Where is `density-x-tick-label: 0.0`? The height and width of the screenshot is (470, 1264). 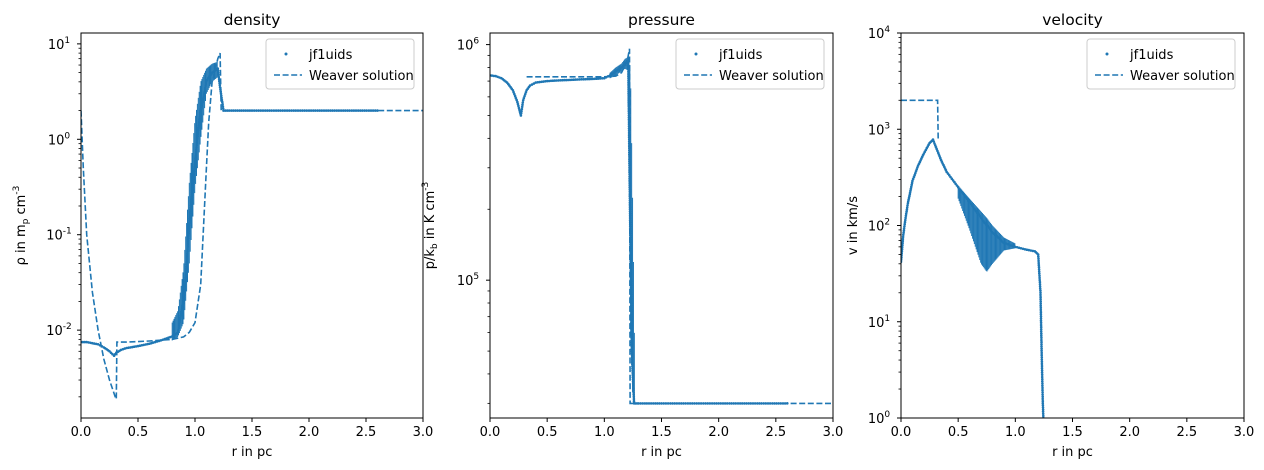 density-x-tick-label: 0.0 is located at coordinates (81, 432).